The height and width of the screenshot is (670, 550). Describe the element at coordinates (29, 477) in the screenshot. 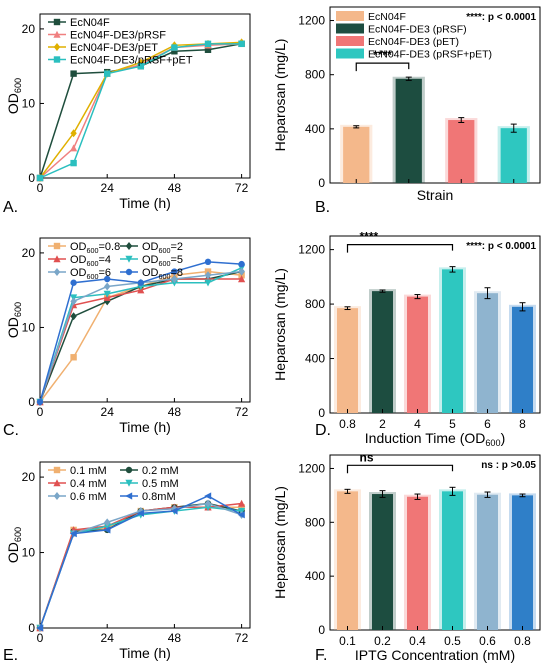

I see `y-tick-label: 20` at that location.